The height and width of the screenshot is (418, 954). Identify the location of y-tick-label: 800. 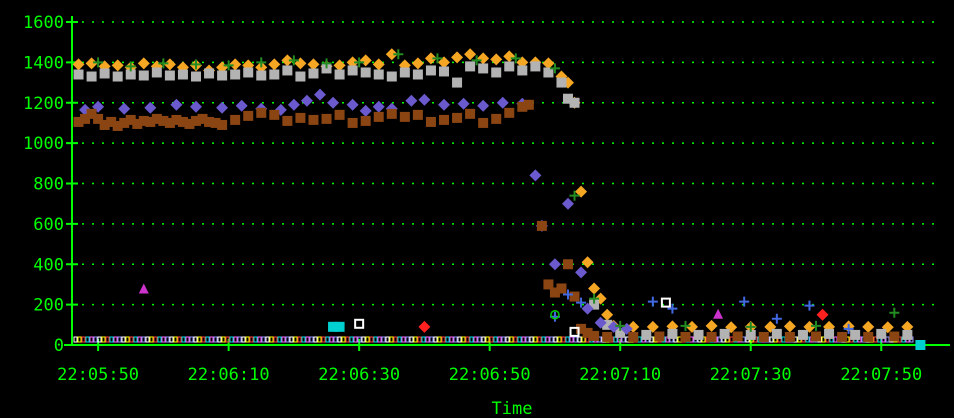
(48, 185).